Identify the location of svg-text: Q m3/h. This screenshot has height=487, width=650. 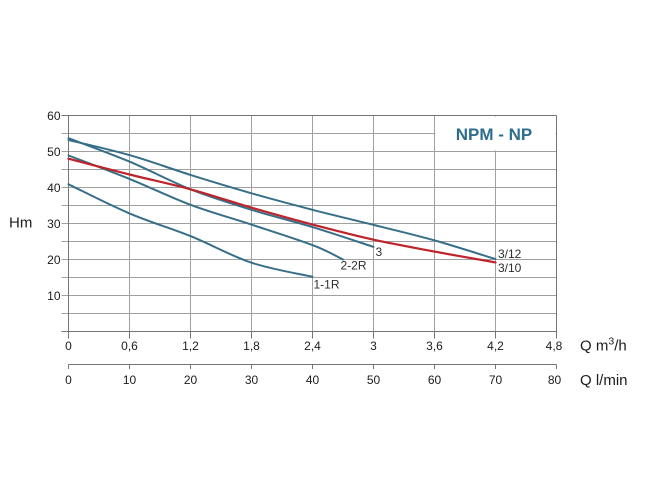
(603, 345).